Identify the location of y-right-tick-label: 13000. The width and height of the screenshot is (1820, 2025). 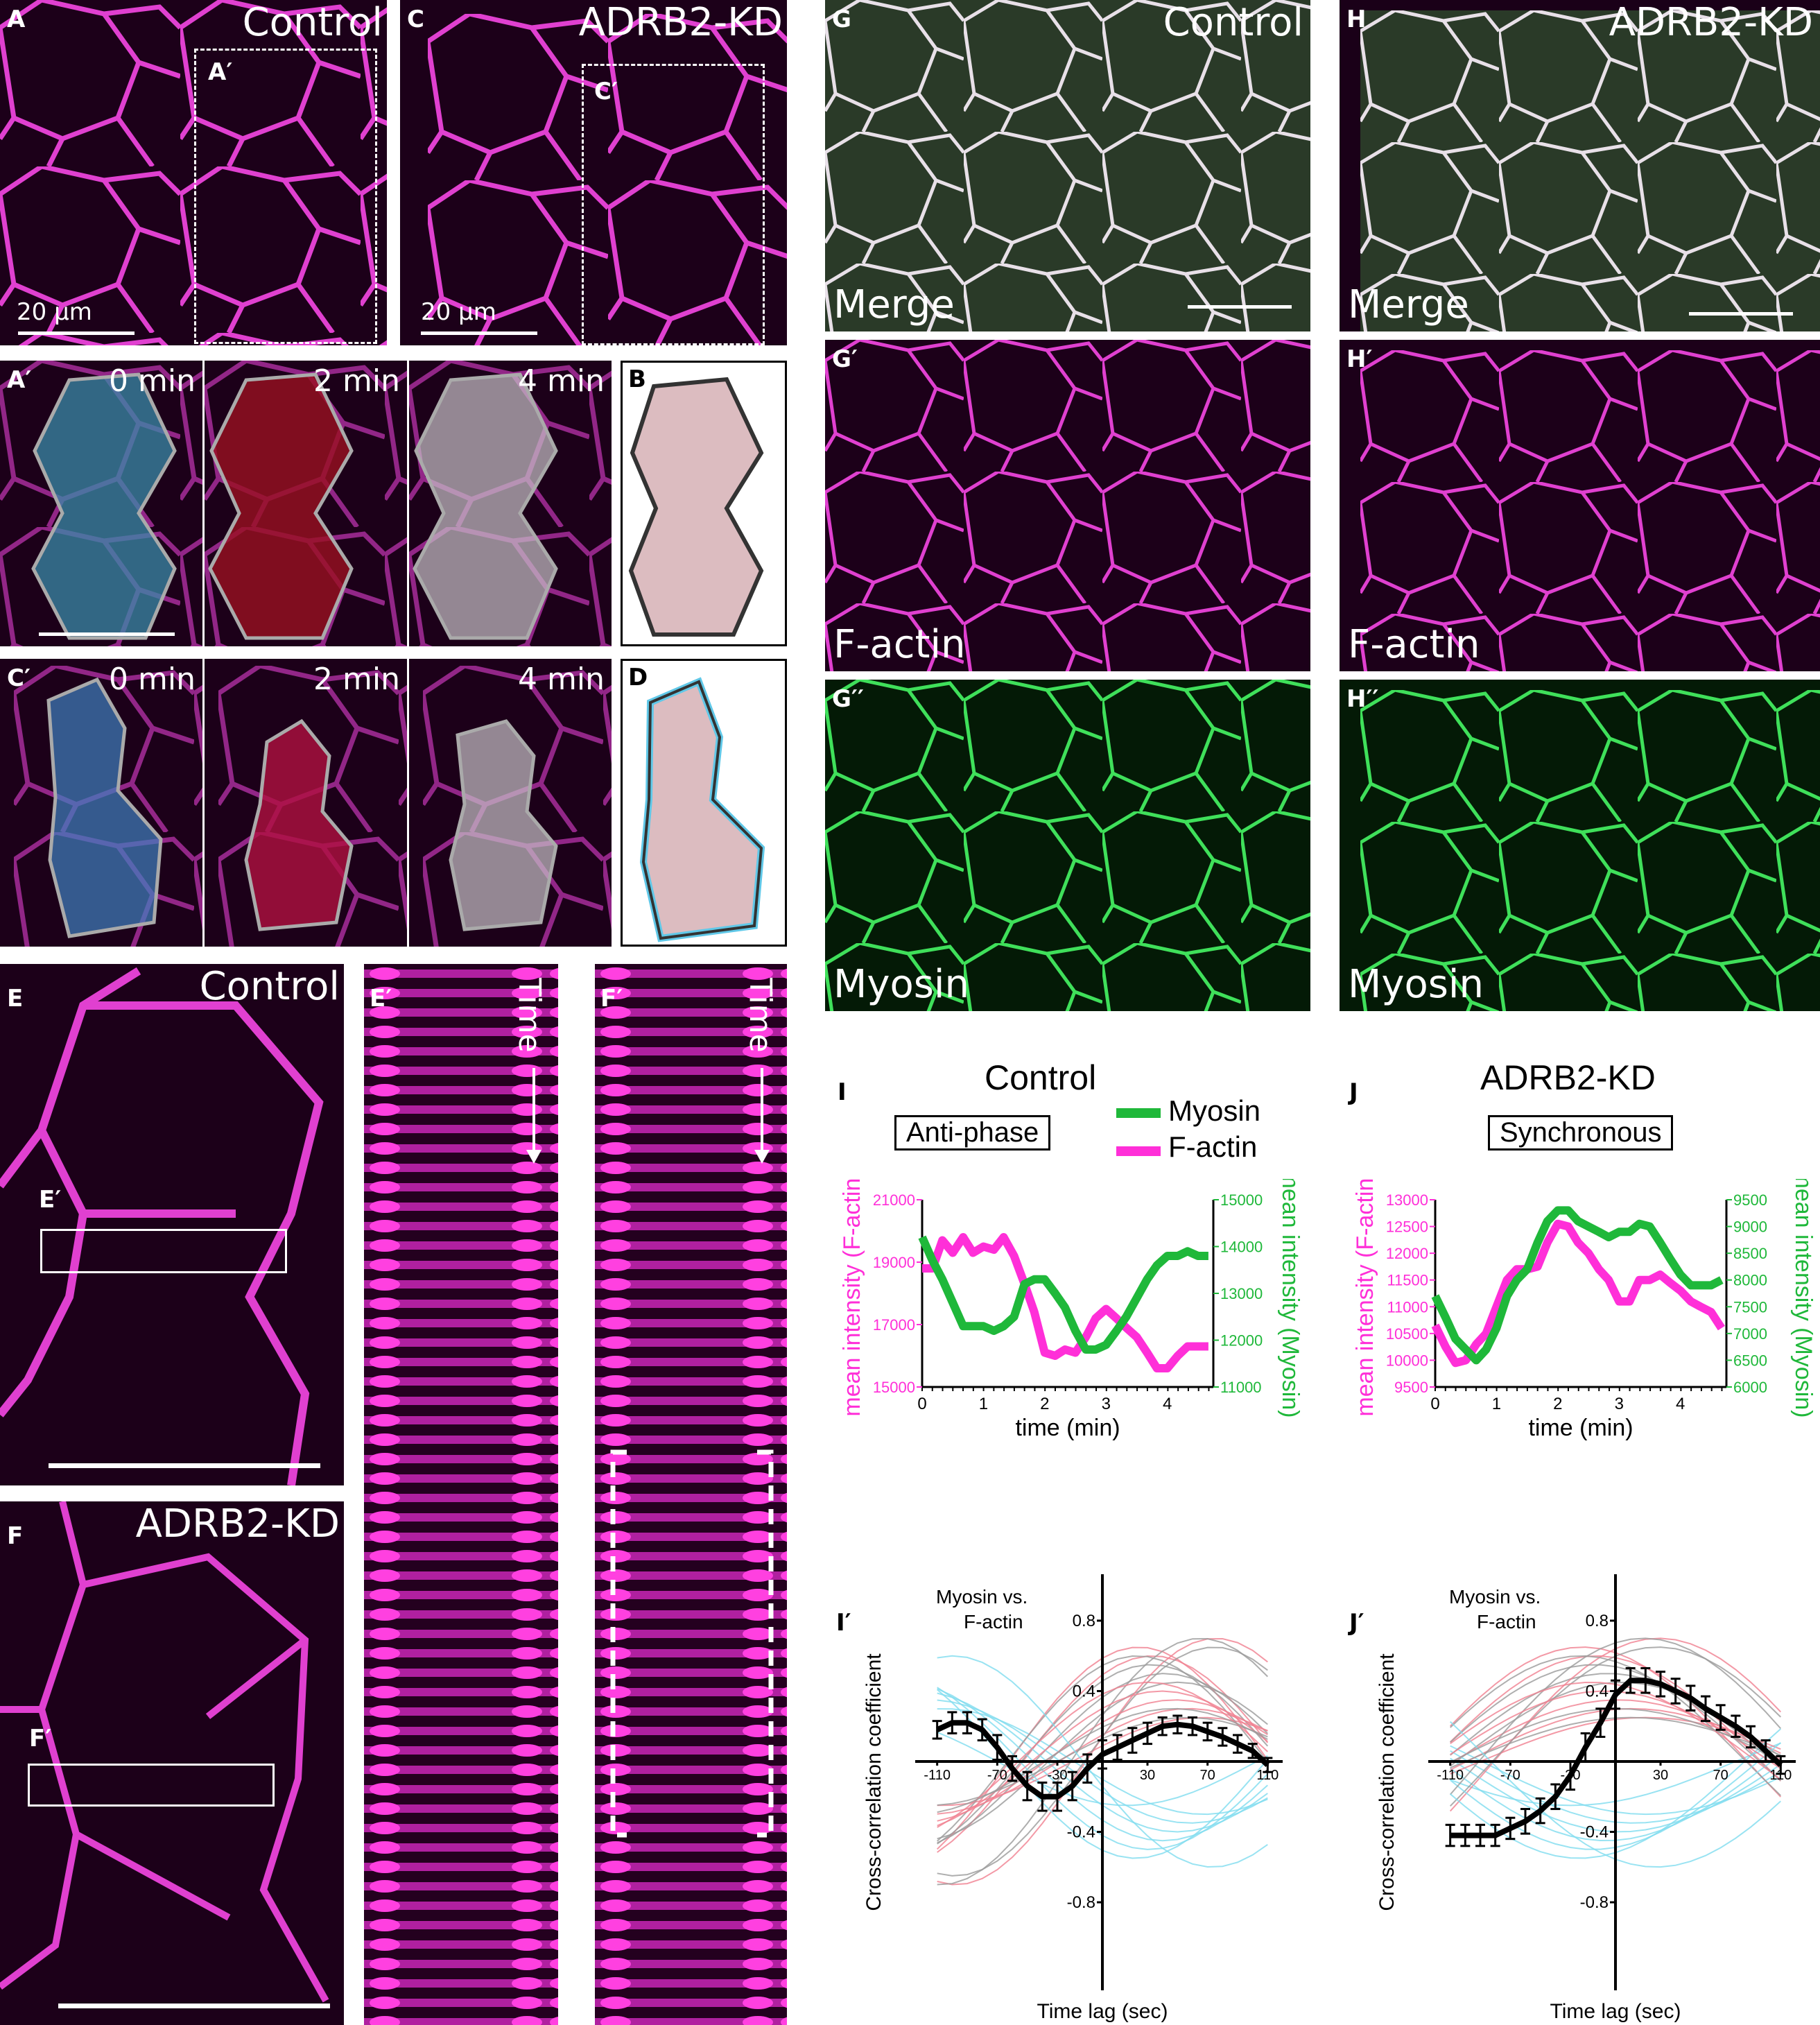
(1241, 1294).